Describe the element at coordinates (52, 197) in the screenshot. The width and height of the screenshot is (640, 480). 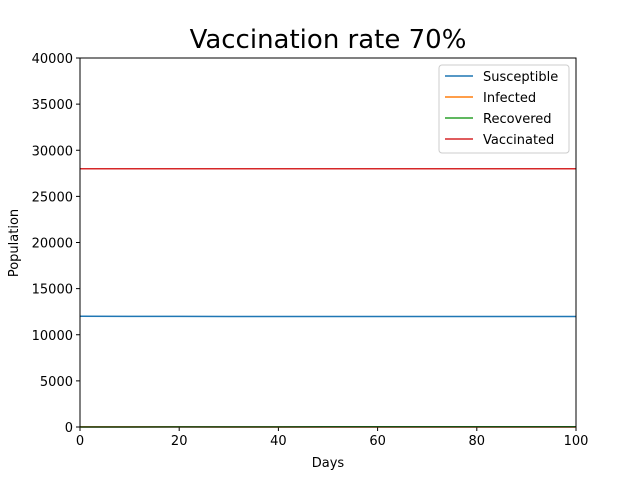
I see `y-tick-label: 25000` at that location.